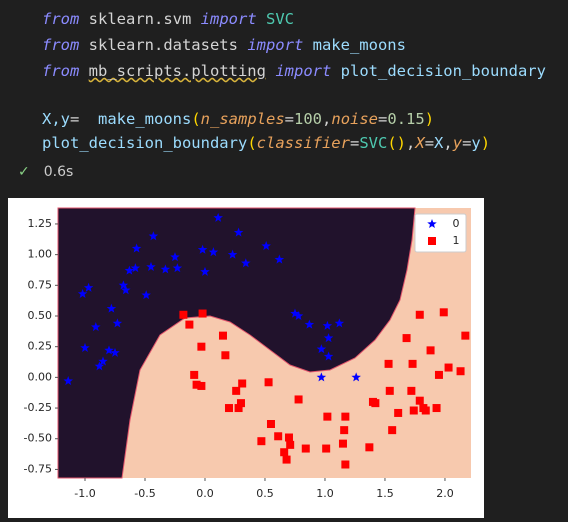 Image resolution: width=568 pixels, height=522 pixels. What do you see at coordinates (196, 119) in the screenshot?
I see `code-token: (` at bounding box center [196, 119].